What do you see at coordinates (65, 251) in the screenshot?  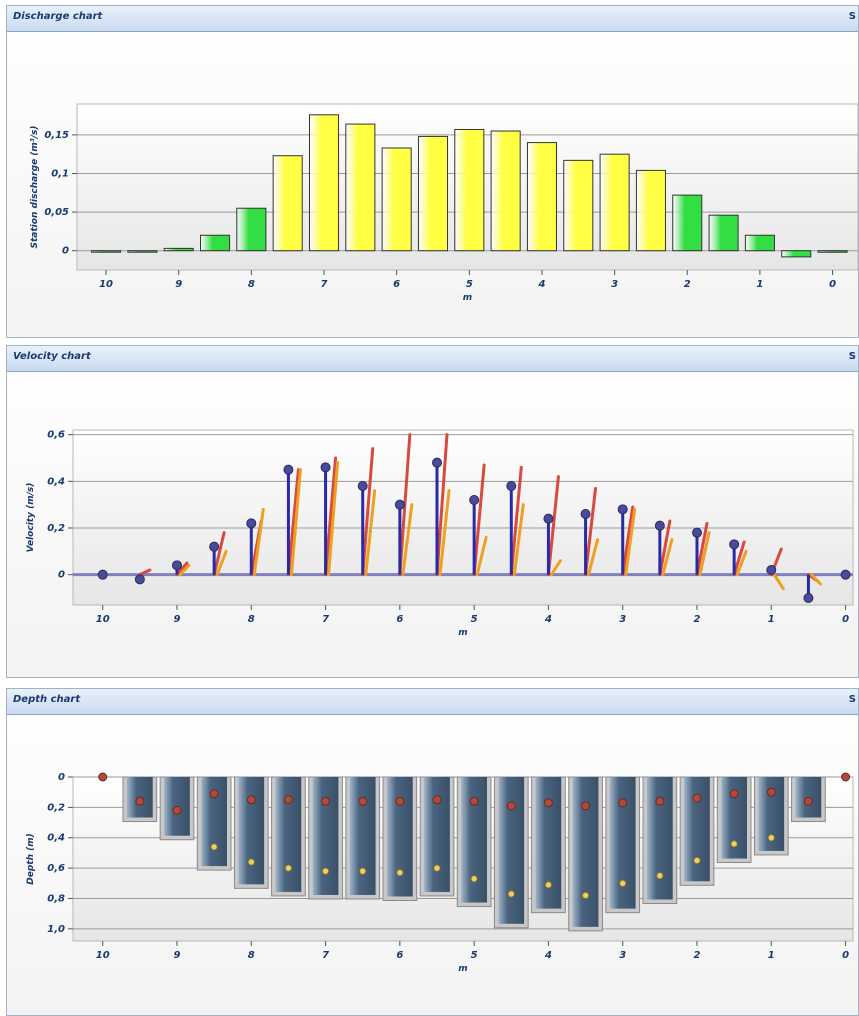 I see `y-tick-label: 0` at bounding box center [65, 251].